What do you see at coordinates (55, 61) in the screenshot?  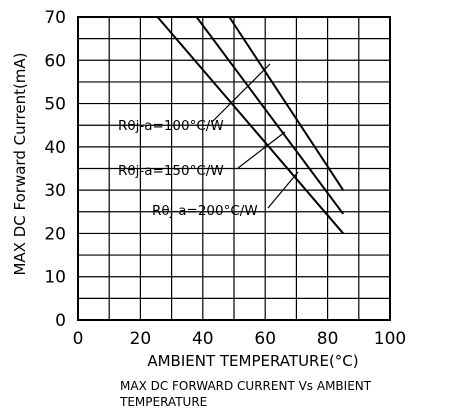 I see `y-tick-label: 60` at bounding box center [55, 61].